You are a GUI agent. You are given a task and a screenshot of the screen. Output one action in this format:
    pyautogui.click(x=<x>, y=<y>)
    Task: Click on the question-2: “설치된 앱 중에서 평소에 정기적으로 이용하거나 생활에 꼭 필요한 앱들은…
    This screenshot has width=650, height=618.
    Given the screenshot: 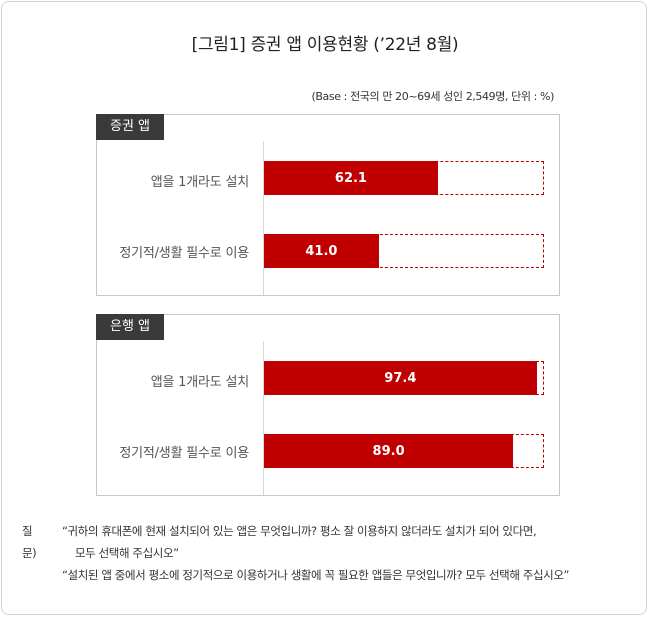 What is the action you would take?
    pyautogui.click(x=316, y=575)
    